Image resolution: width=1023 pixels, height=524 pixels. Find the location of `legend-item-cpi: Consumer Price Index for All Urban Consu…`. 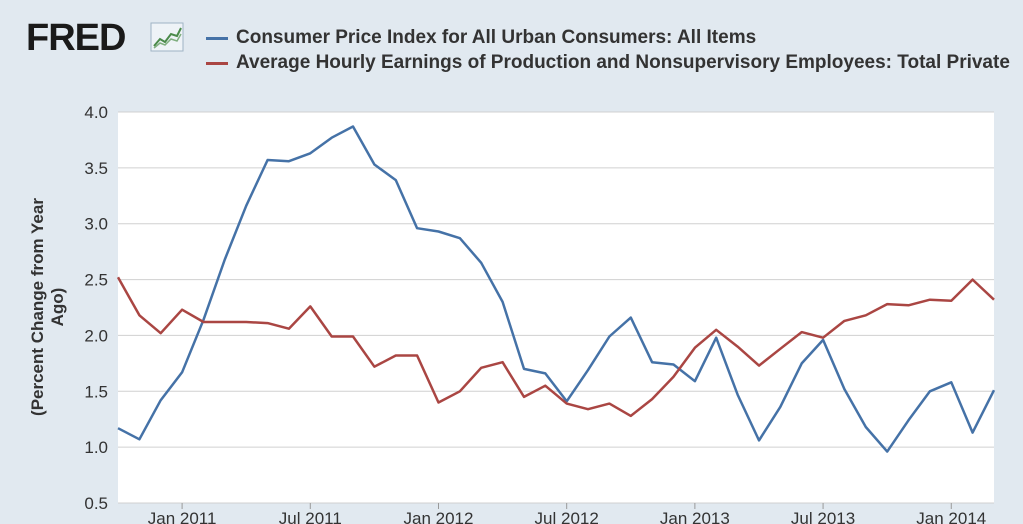

legend-item-cpi: Consumer Price Index for All Urban Consu… is located at coordinates (614, 37).